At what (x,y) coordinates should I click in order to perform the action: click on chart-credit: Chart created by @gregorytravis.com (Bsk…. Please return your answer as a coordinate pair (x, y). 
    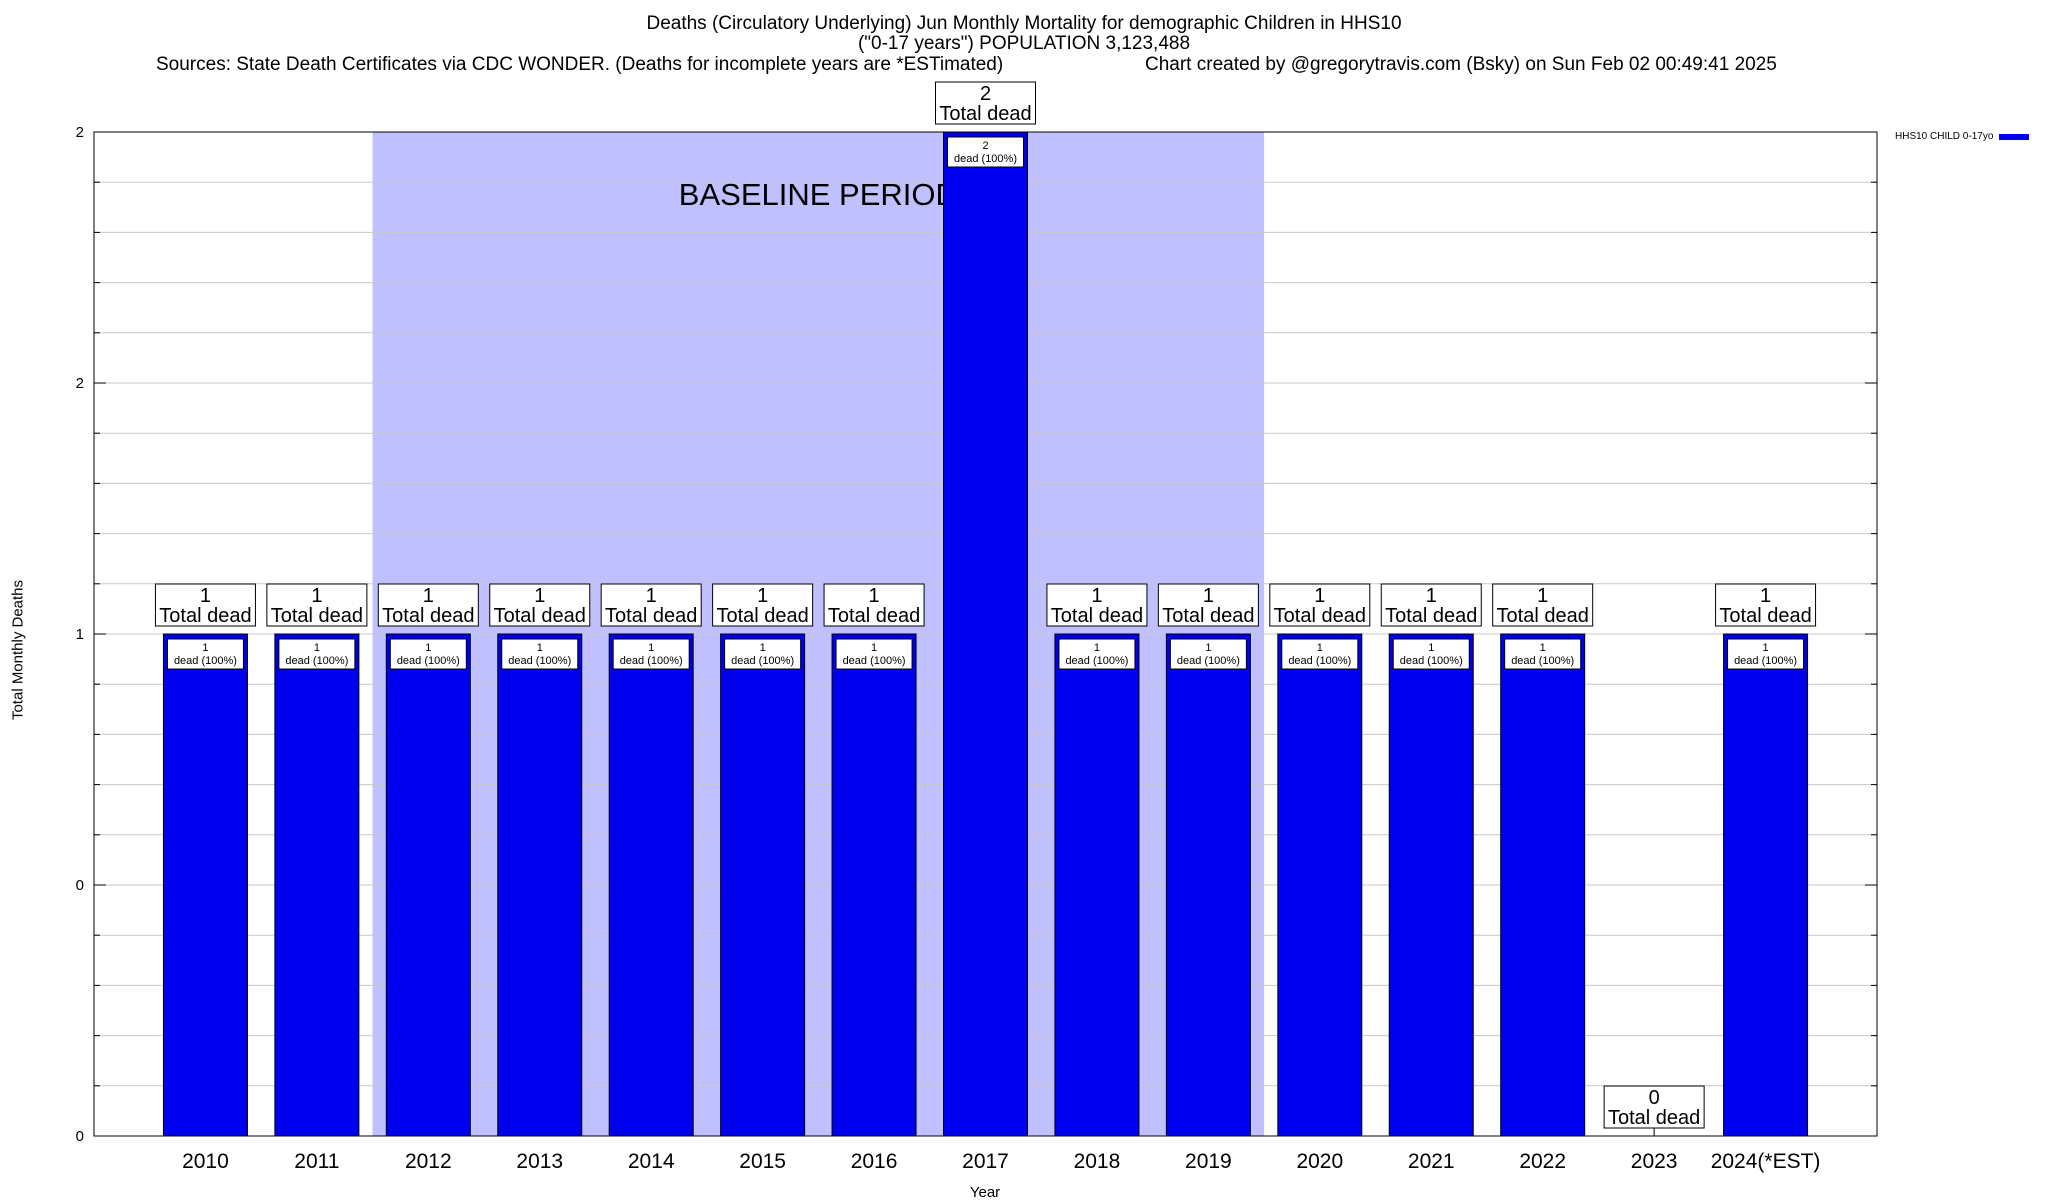
    Looking at the image, I should click on (1461, 64).